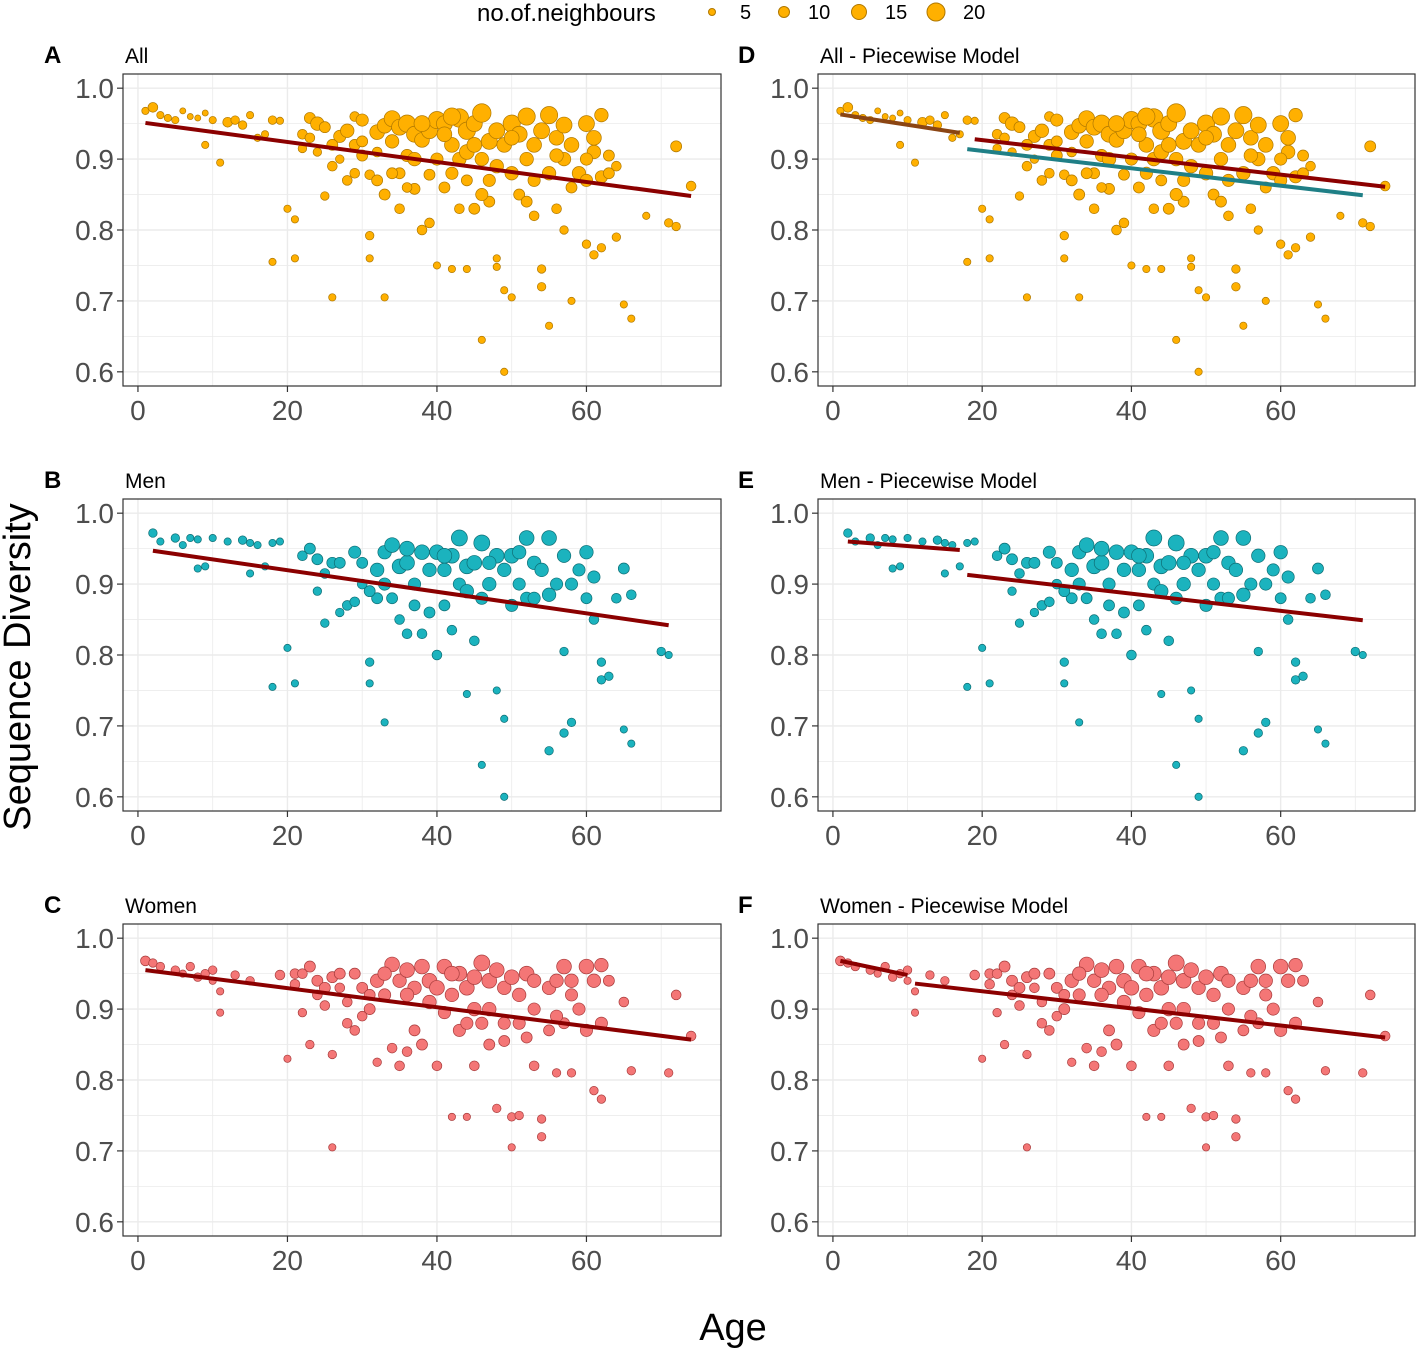 The height and width of the screenshot is (1353, 1417). I want to click on x-tick-label: 0, so click(833, 410).